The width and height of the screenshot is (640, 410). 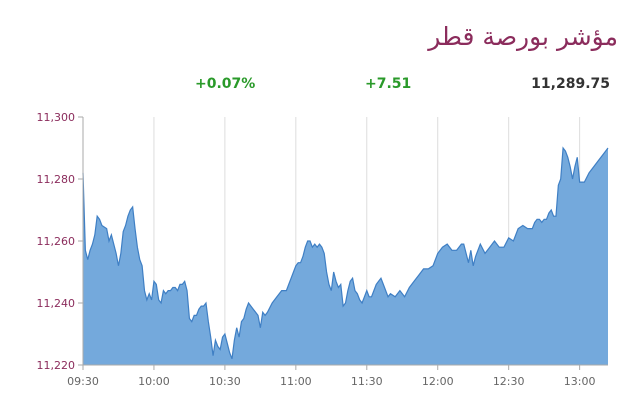 I want to click on x-tick-label-2: 10:30, so click(x=225, y=381).